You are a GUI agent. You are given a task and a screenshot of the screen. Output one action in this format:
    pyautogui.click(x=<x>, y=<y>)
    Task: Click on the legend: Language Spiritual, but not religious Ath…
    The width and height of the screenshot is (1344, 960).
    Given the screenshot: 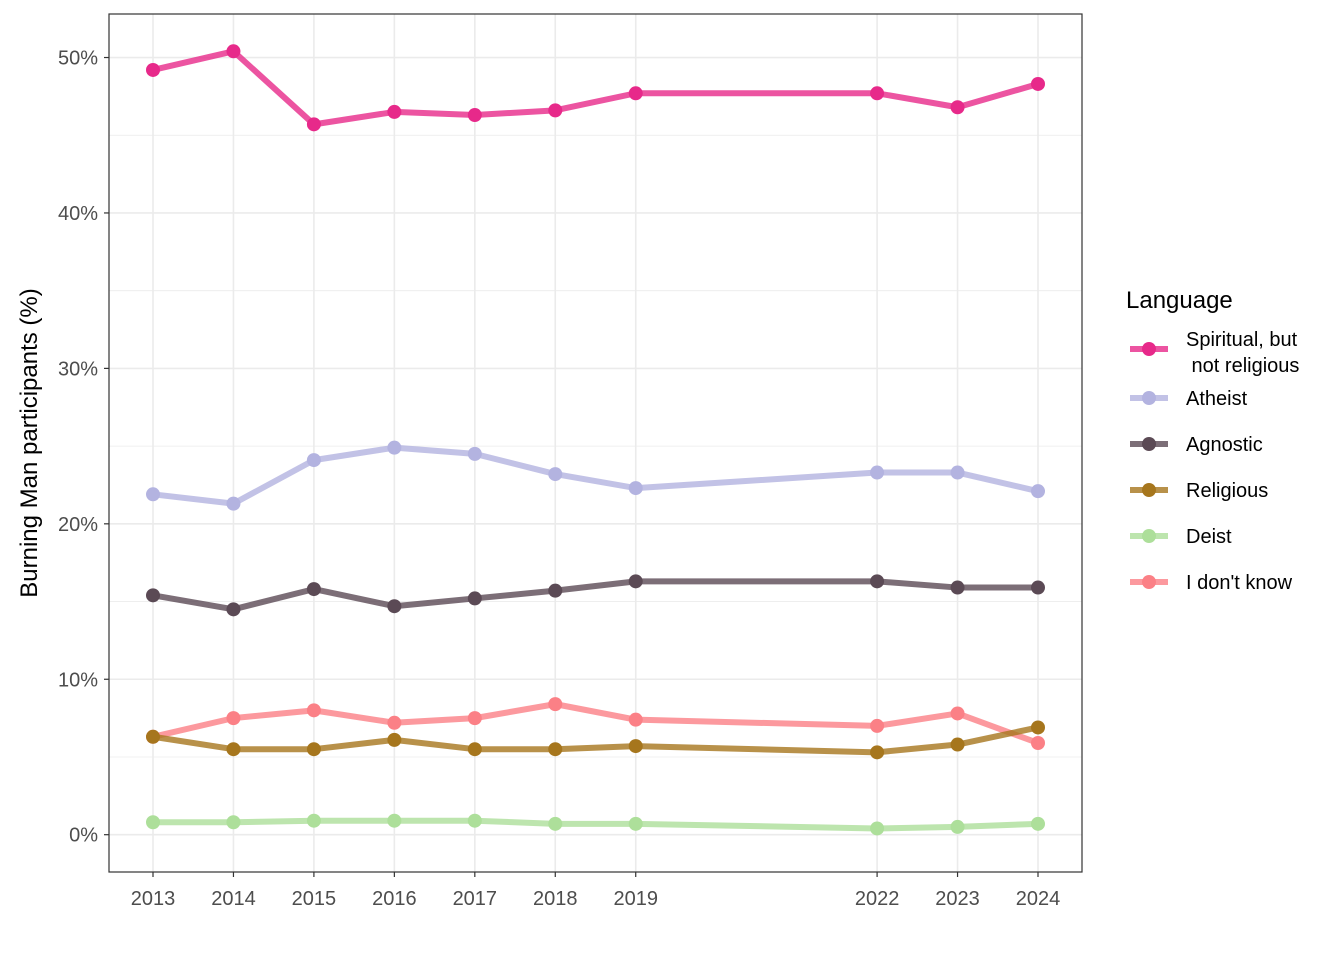 What is the action you would take?
    pyautogui.click(x=1212, y=440)
    